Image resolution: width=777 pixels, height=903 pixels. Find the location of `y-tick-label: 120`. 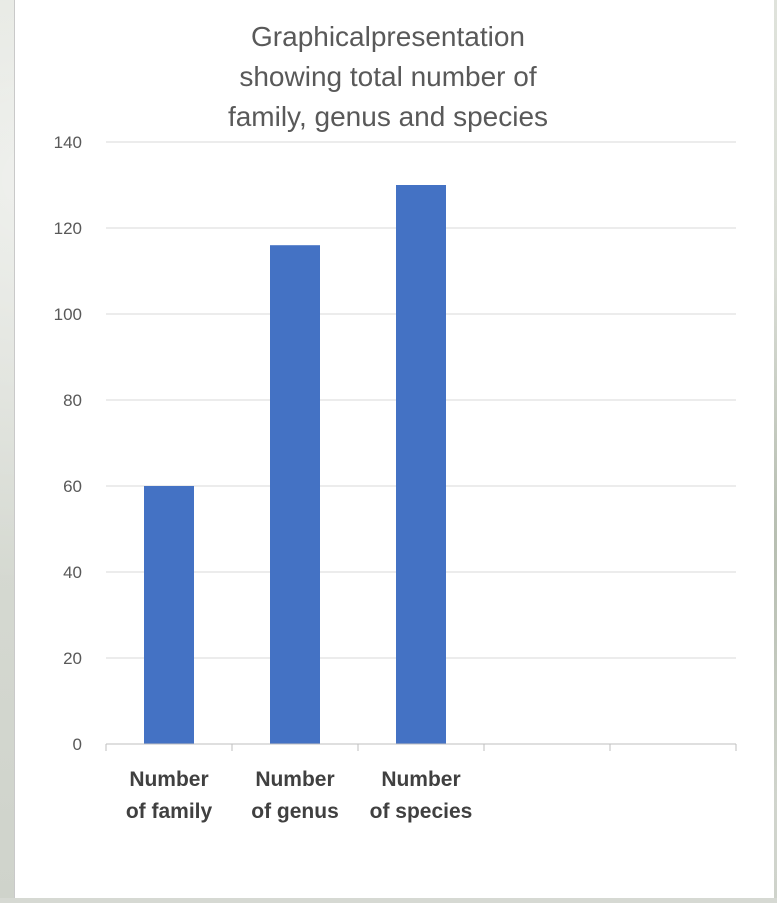

y-tick-label: 120 is located at coordinates (68, 228).